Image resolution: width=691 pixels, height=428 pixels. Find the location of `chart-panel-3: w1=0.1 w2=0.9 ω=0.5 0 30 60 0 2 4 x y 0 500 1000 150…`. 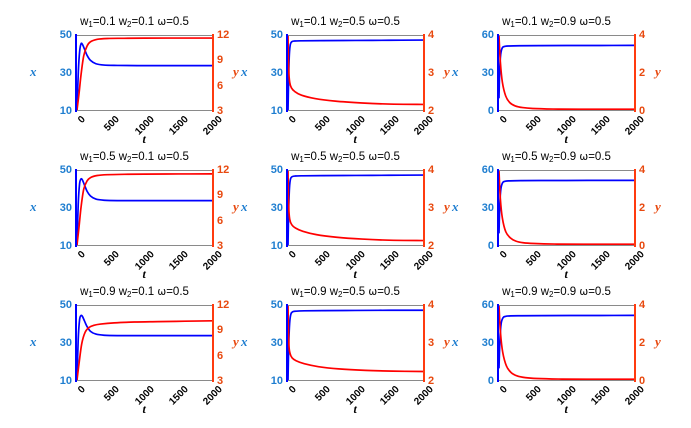

chart-panel-3: w1=0.1 w2=0.9 ω=0.5 0 30 60 0 2 4 x y 0 500 1000 150… is located at coordinates (556, 83).